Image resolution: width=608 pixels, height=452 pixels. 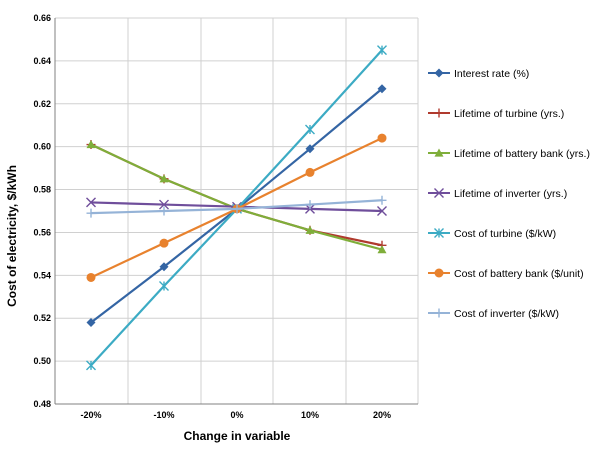 I want to click on legend-label: Lifetime of inverter (yrs.), so click(x=510, y=194).